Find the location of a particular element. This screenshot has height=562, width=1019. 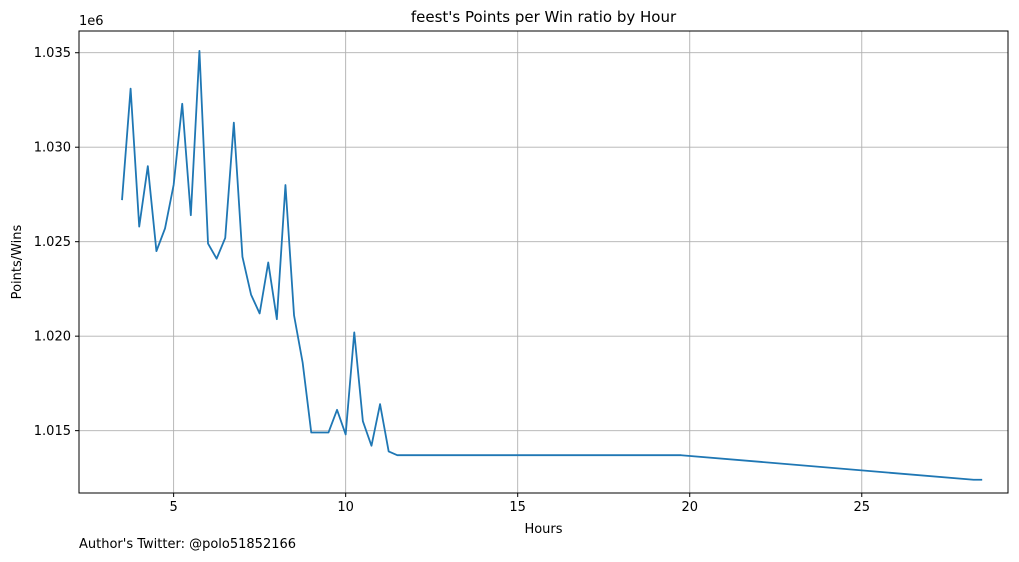

x-tick-label: 25 is located at coordinates (861, 507).